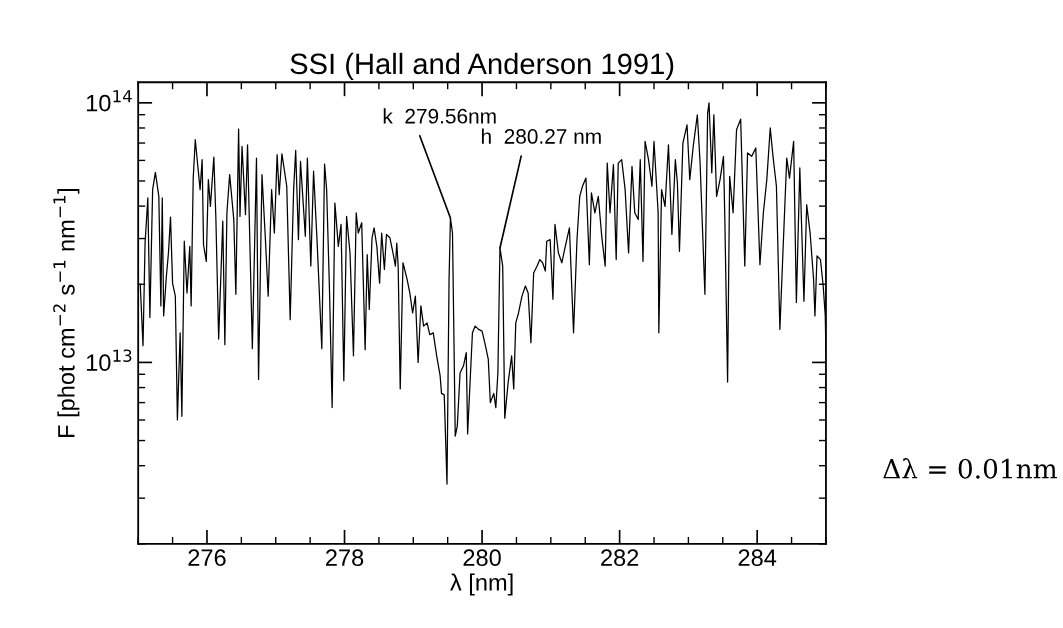  I want to click on x-tick-label: 282, so click(620, 558).